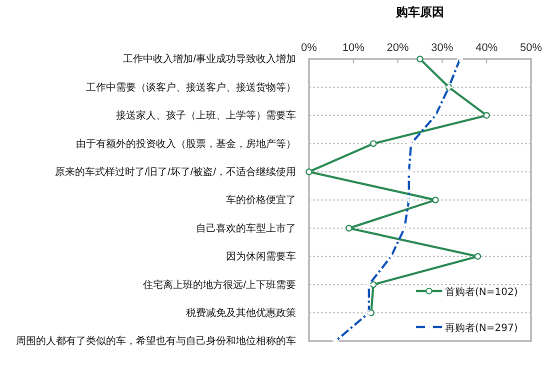 Image resolution: width=549 pixels, height=387 pixels. I want to click on y-tick-label: 工作中需要（谈客户、接送客户、接送货物等）, so click(191, 87).